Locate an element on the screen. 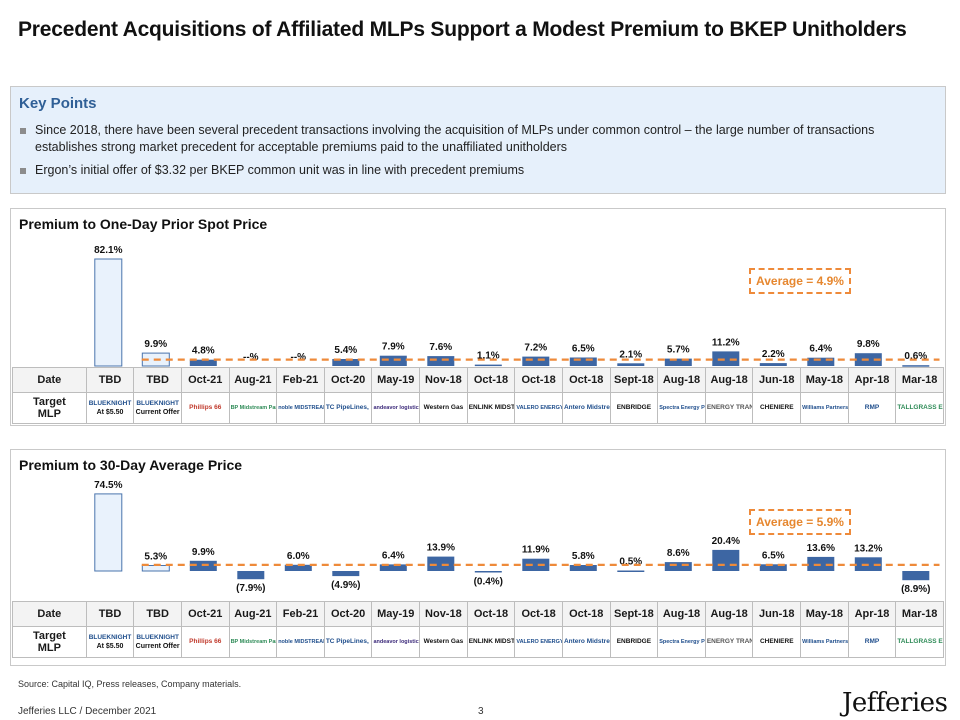 The width and height of the screenshot is (960, 720). date-cell: Aug-21 is located at coordinates (253, 614).